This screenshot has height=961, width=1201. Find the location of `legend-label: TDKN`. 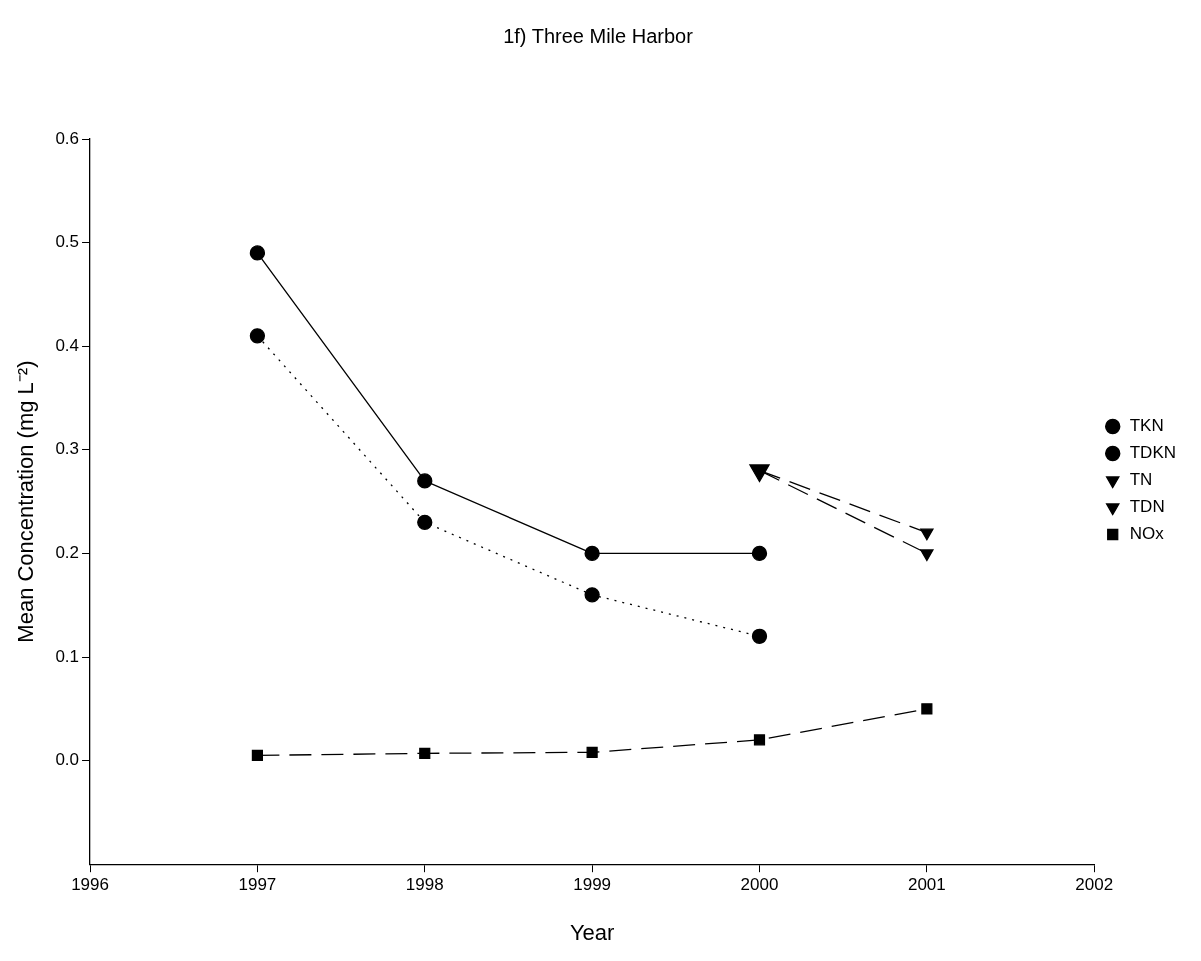

legend-label: TDKN is located at coordinates (1152, 453).